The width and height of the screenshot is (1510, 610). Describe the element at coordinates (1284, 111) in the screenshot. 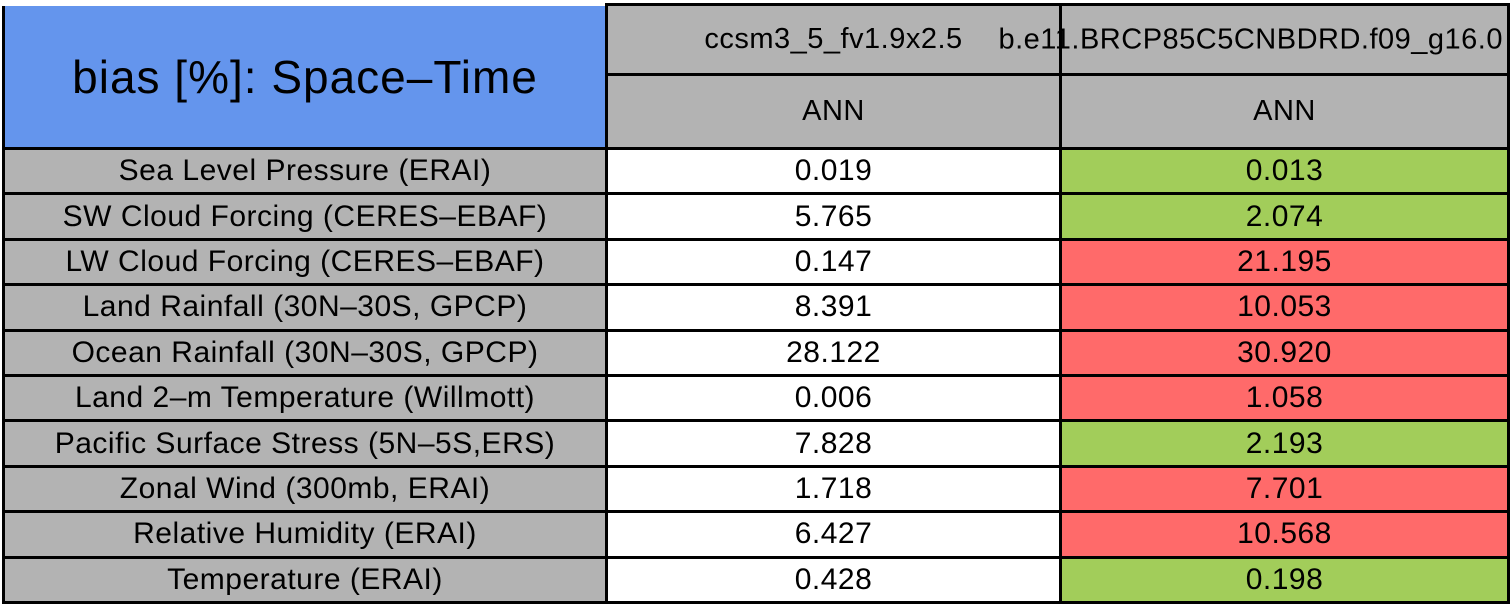

I see `season-header-2: ANN` at that location.